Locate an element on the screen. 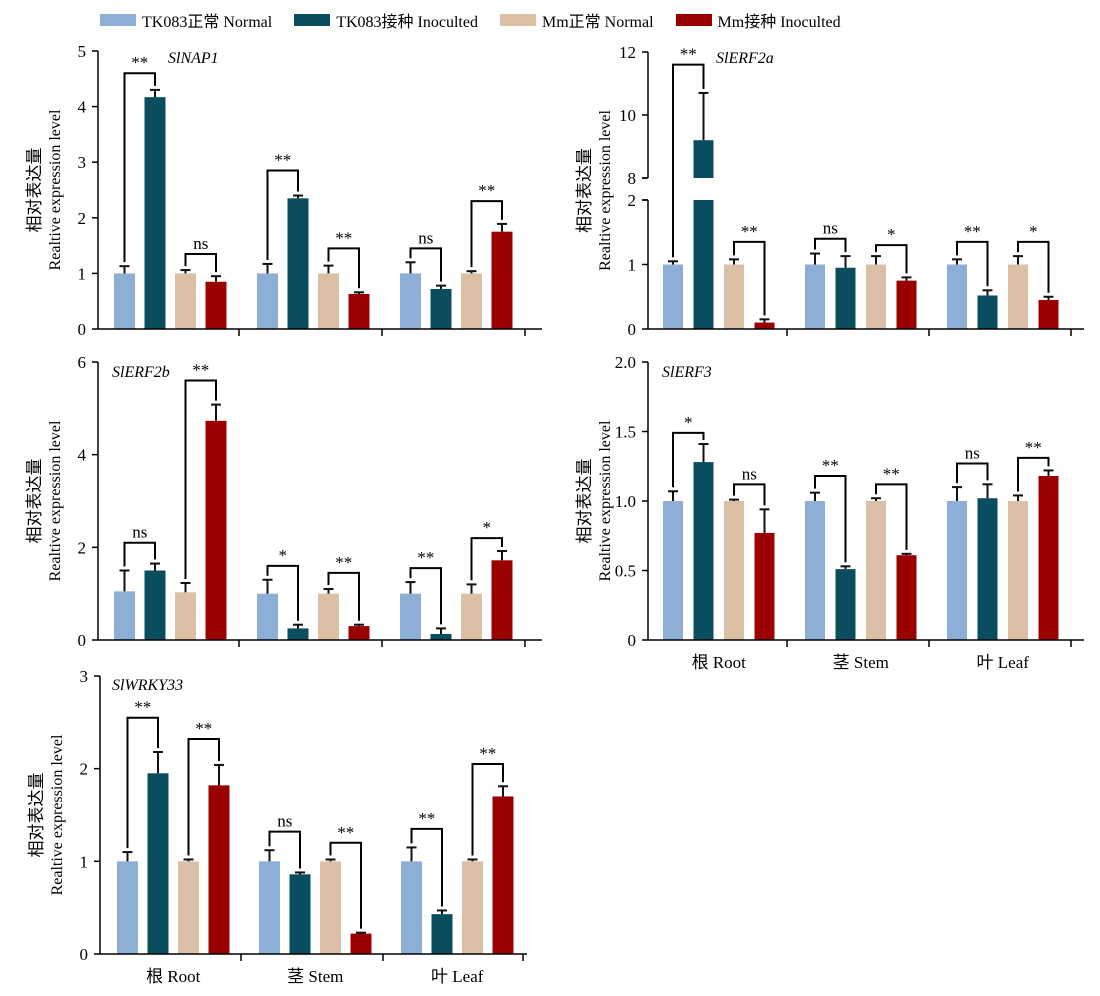 This screenshot has height=996, width=1100. sig-label-slerf3-3: ** is located at coordinates (891, 473).